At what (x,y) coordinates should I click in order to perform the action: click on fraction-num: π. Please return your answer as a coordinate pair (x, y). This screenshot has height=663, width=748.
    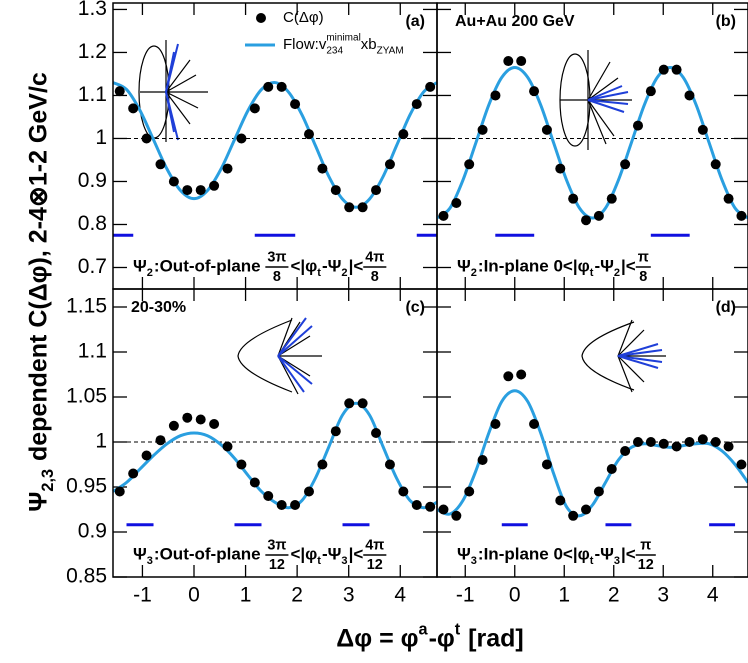
    Looking at the image, I should click on (643, 257).